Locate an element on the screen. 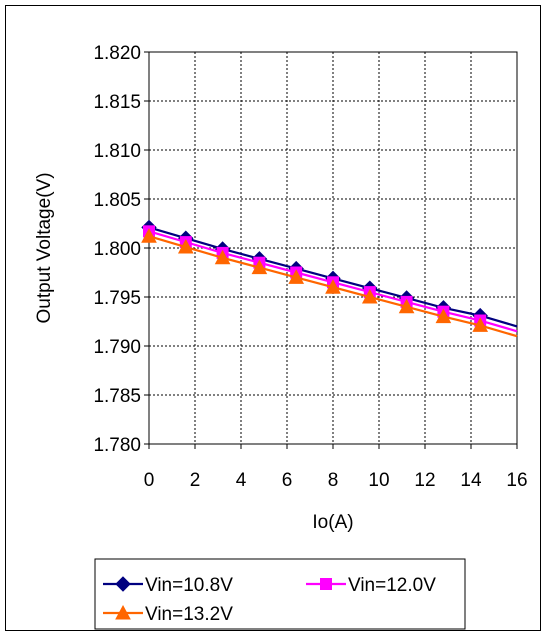 The image size is (547, 635). x-tick-label: 2 is located at coordinates (195, 480).